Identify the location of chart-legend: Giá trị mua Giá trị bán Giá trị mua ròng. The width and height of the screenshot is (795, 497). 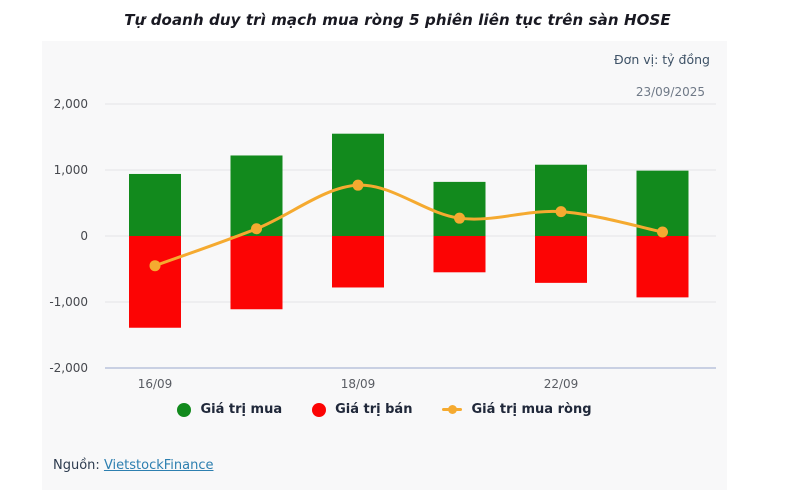
(384, 409).